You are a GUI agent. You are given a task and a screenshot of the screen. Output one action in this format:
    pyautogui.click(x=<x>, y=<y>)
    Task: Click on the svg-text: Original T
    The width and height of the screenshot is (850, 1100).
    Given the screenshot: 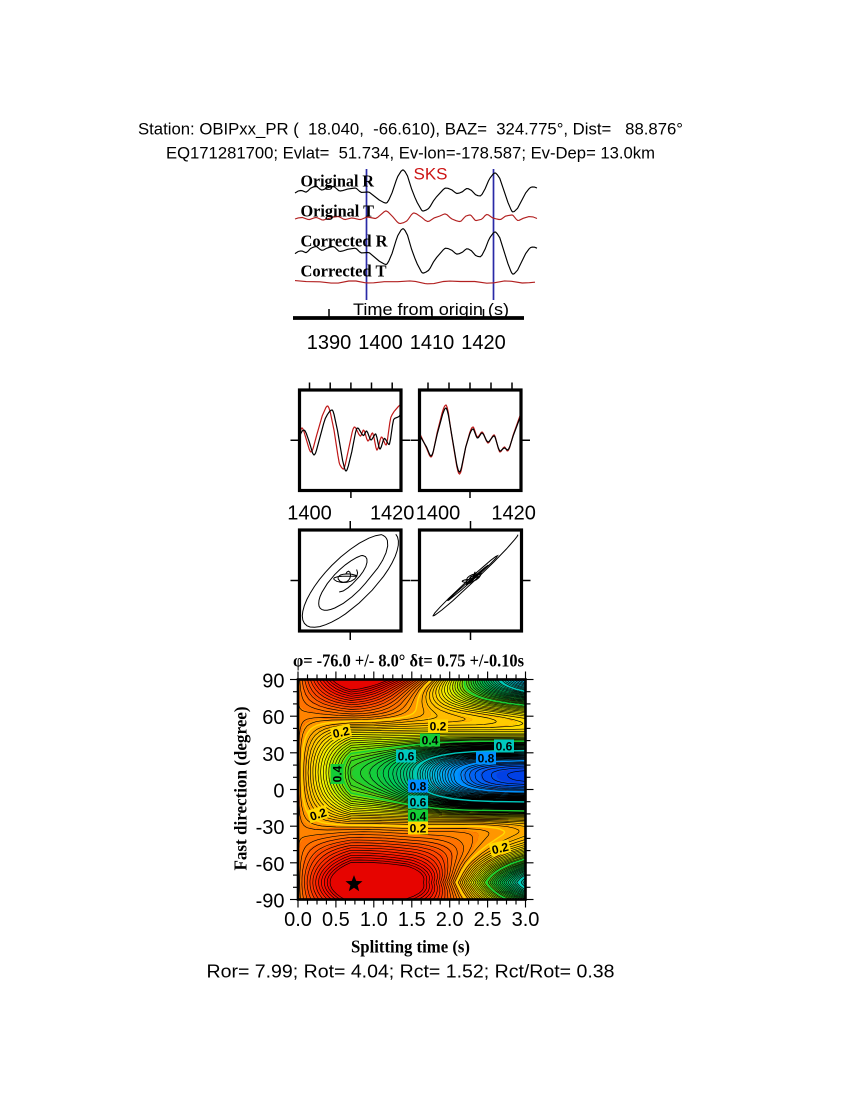 What is the action you would take?
    pyautogui.click(x=338, y=211)
    